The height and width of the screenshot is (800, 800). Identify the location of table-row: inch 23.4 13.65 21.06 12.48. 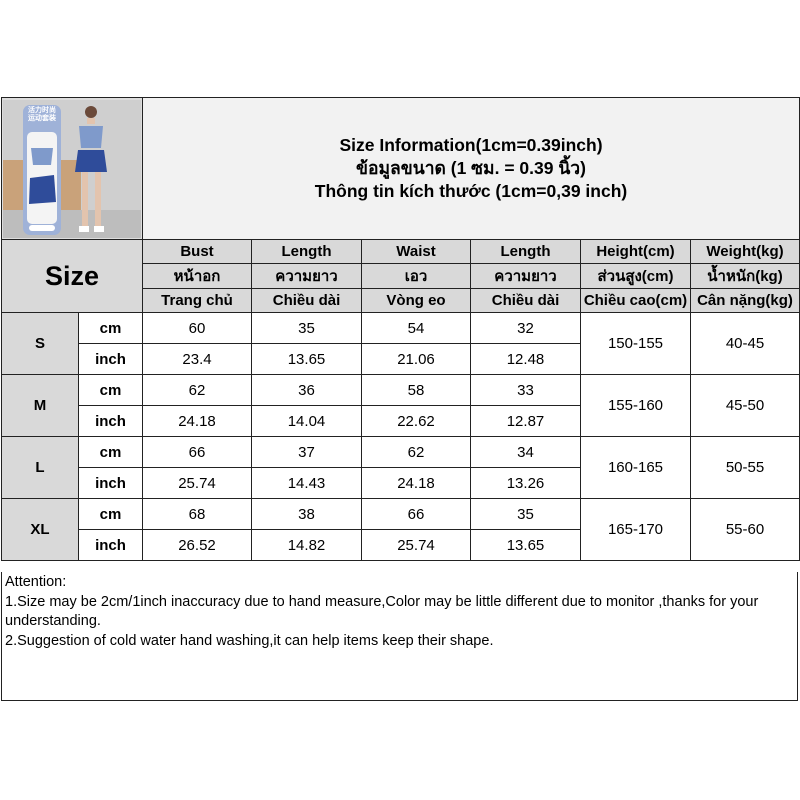
(401, 359).